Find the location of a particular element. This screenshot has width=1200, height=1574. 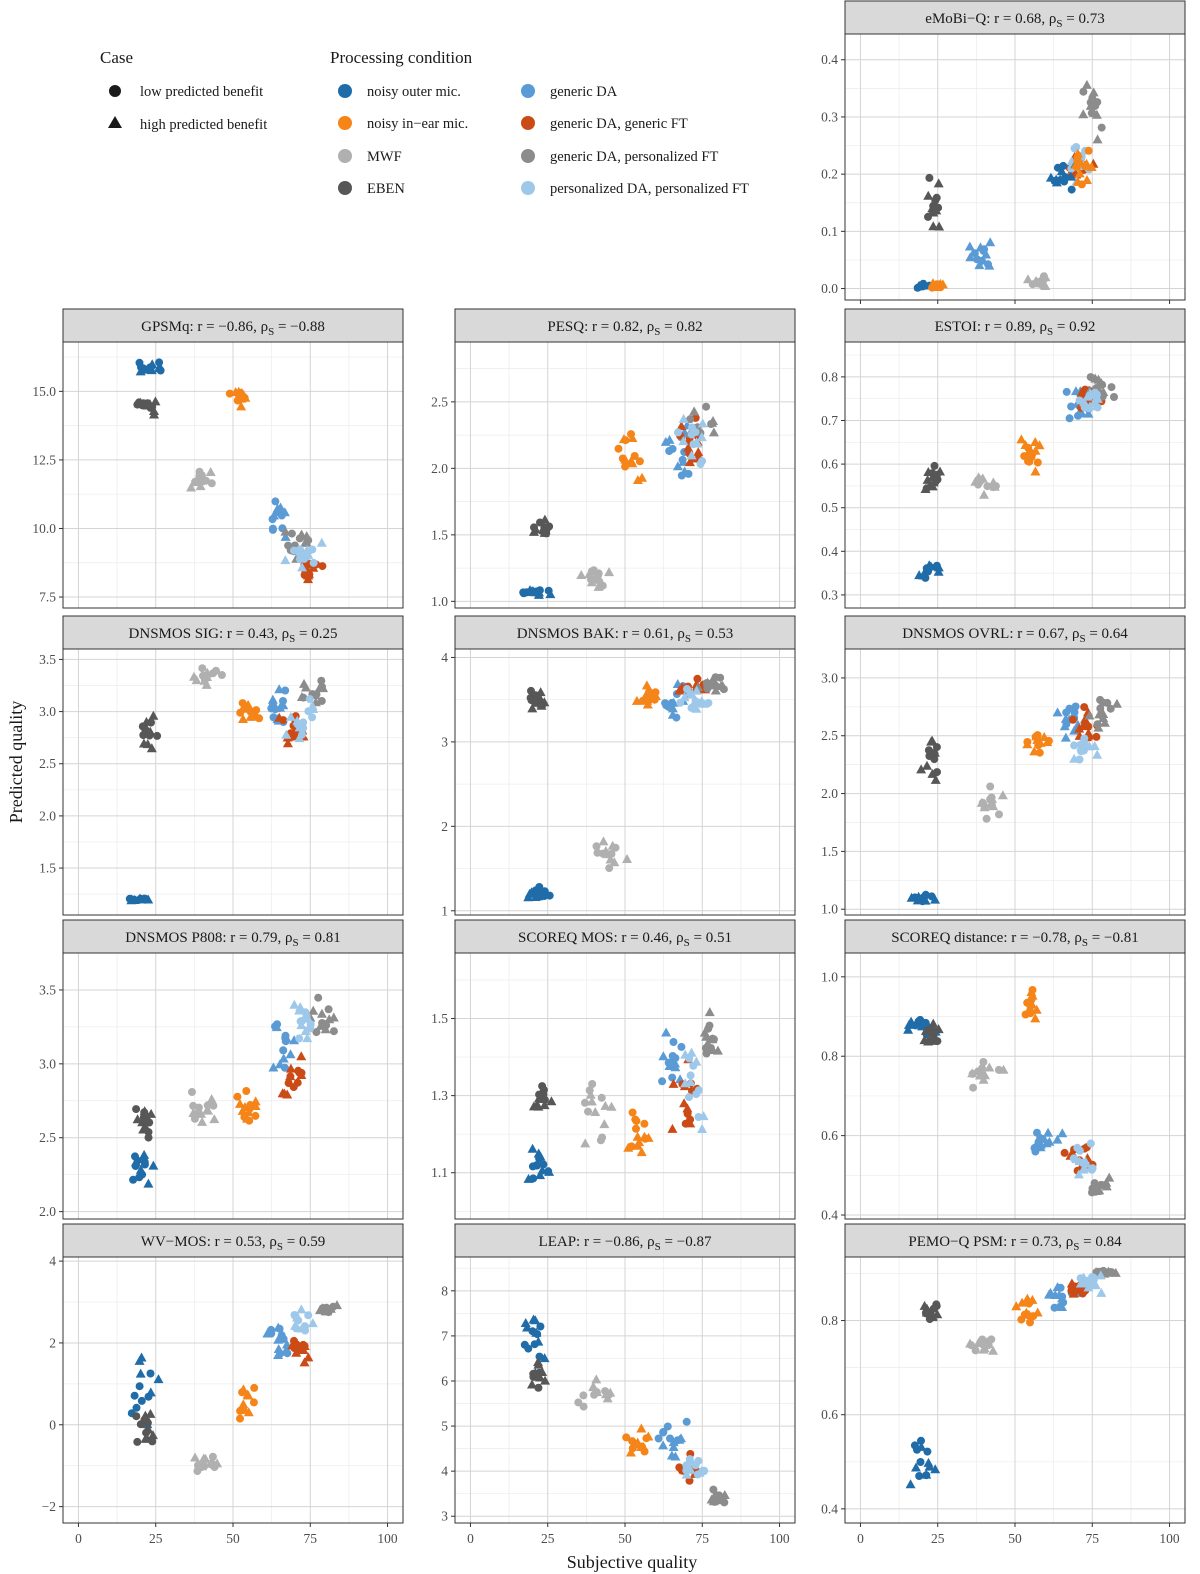

y-tick-label: 2.0 is located at coordinates (47, 1211).